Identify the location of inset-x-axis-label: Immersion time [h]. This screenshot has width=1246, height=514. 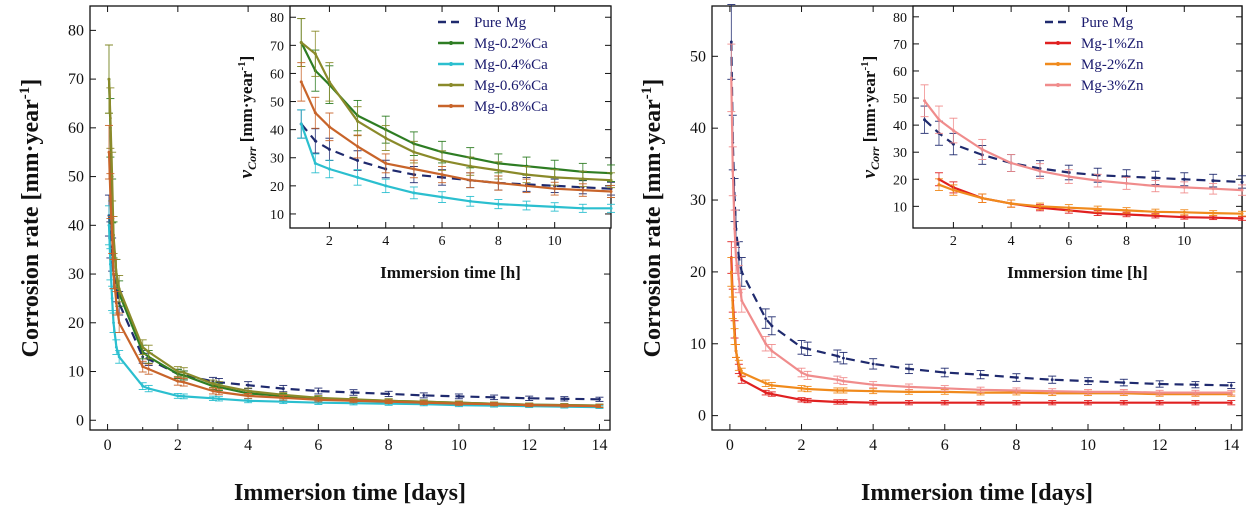
(1077, 272).